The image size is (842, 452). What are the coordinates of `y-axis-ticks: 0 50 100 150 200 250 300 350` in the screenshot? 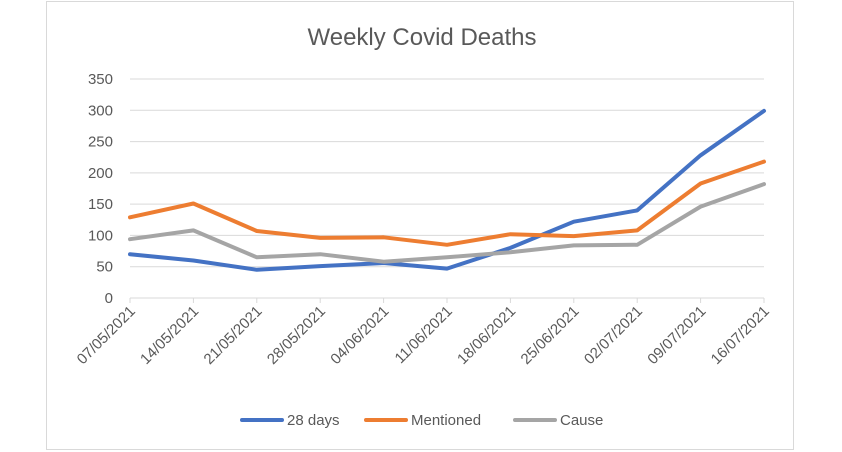 It's located at (100, 189).